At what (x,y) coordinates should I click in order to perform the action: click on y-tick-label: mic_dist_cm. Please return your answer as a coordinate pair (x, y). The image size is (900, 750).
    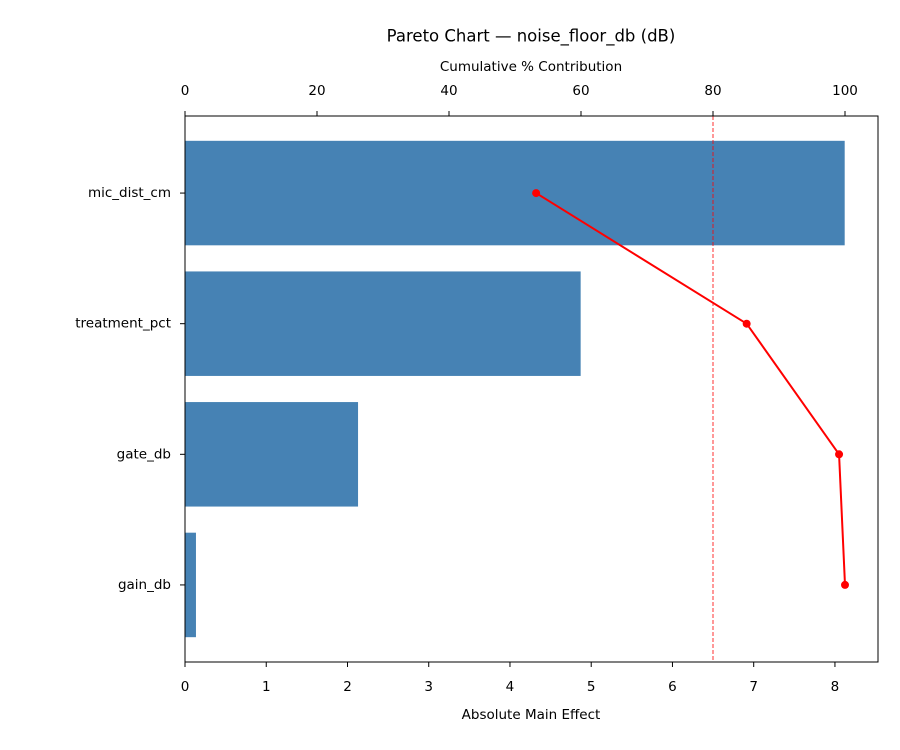
    Looking at the image, I should click on (129, 193).